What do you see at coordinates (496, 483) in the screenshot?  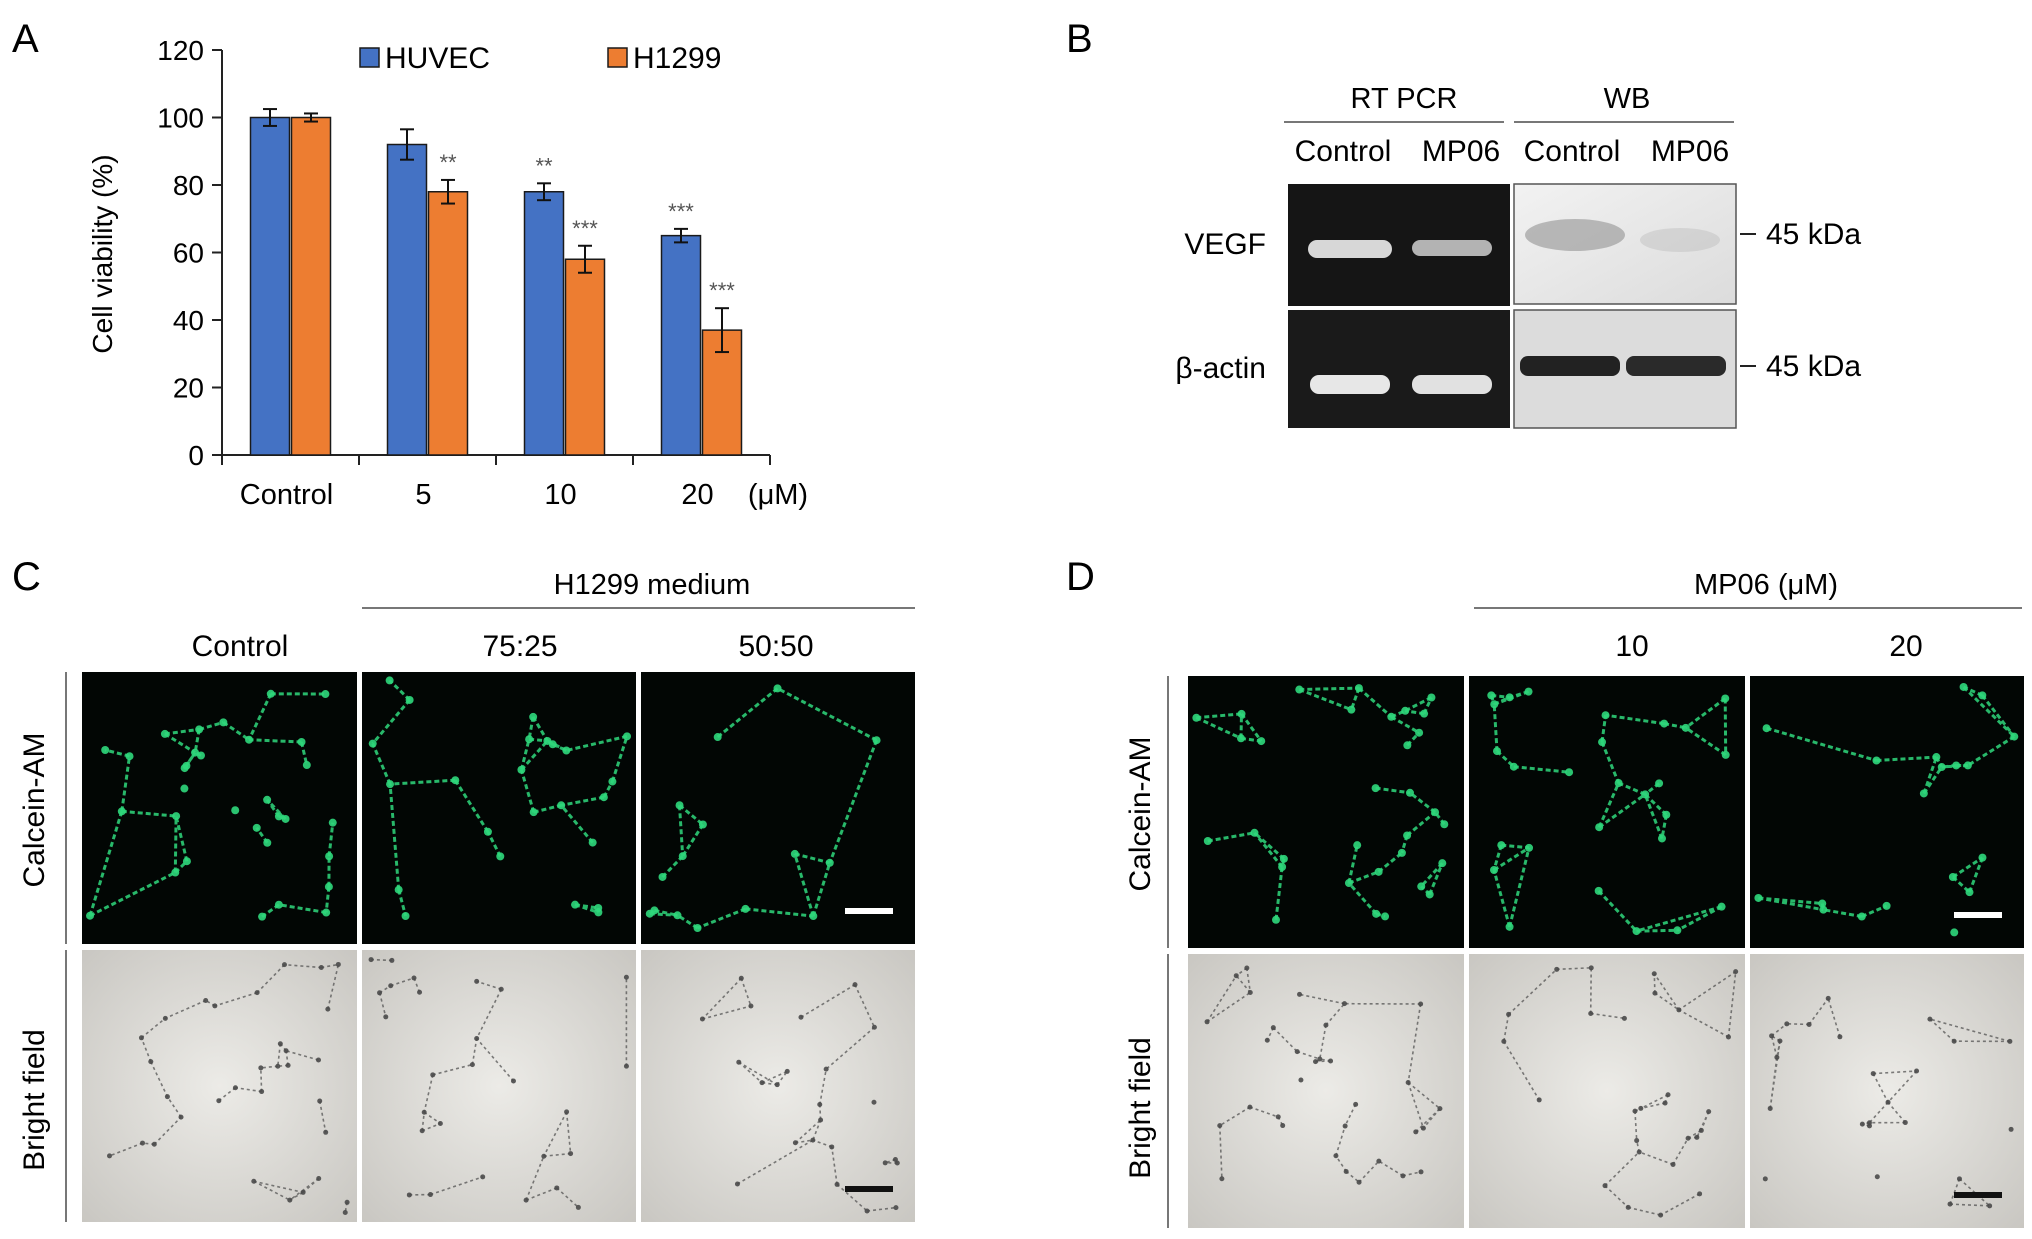 I see `x-ticks: Control 5 10 20` at bounding box center [496, 483].